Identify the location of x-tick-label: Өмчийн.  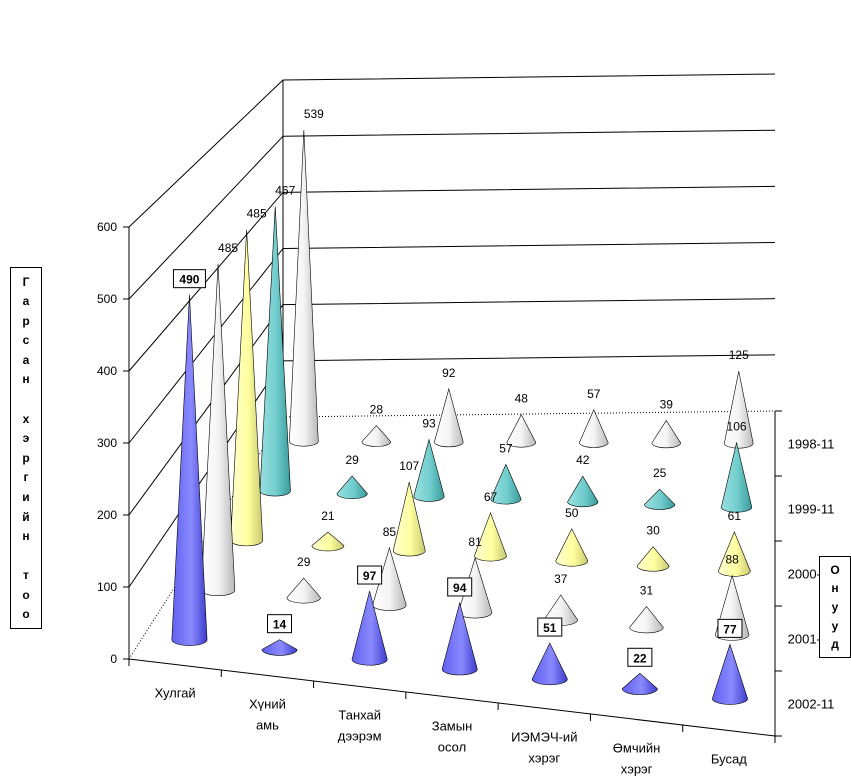
(637, 748).